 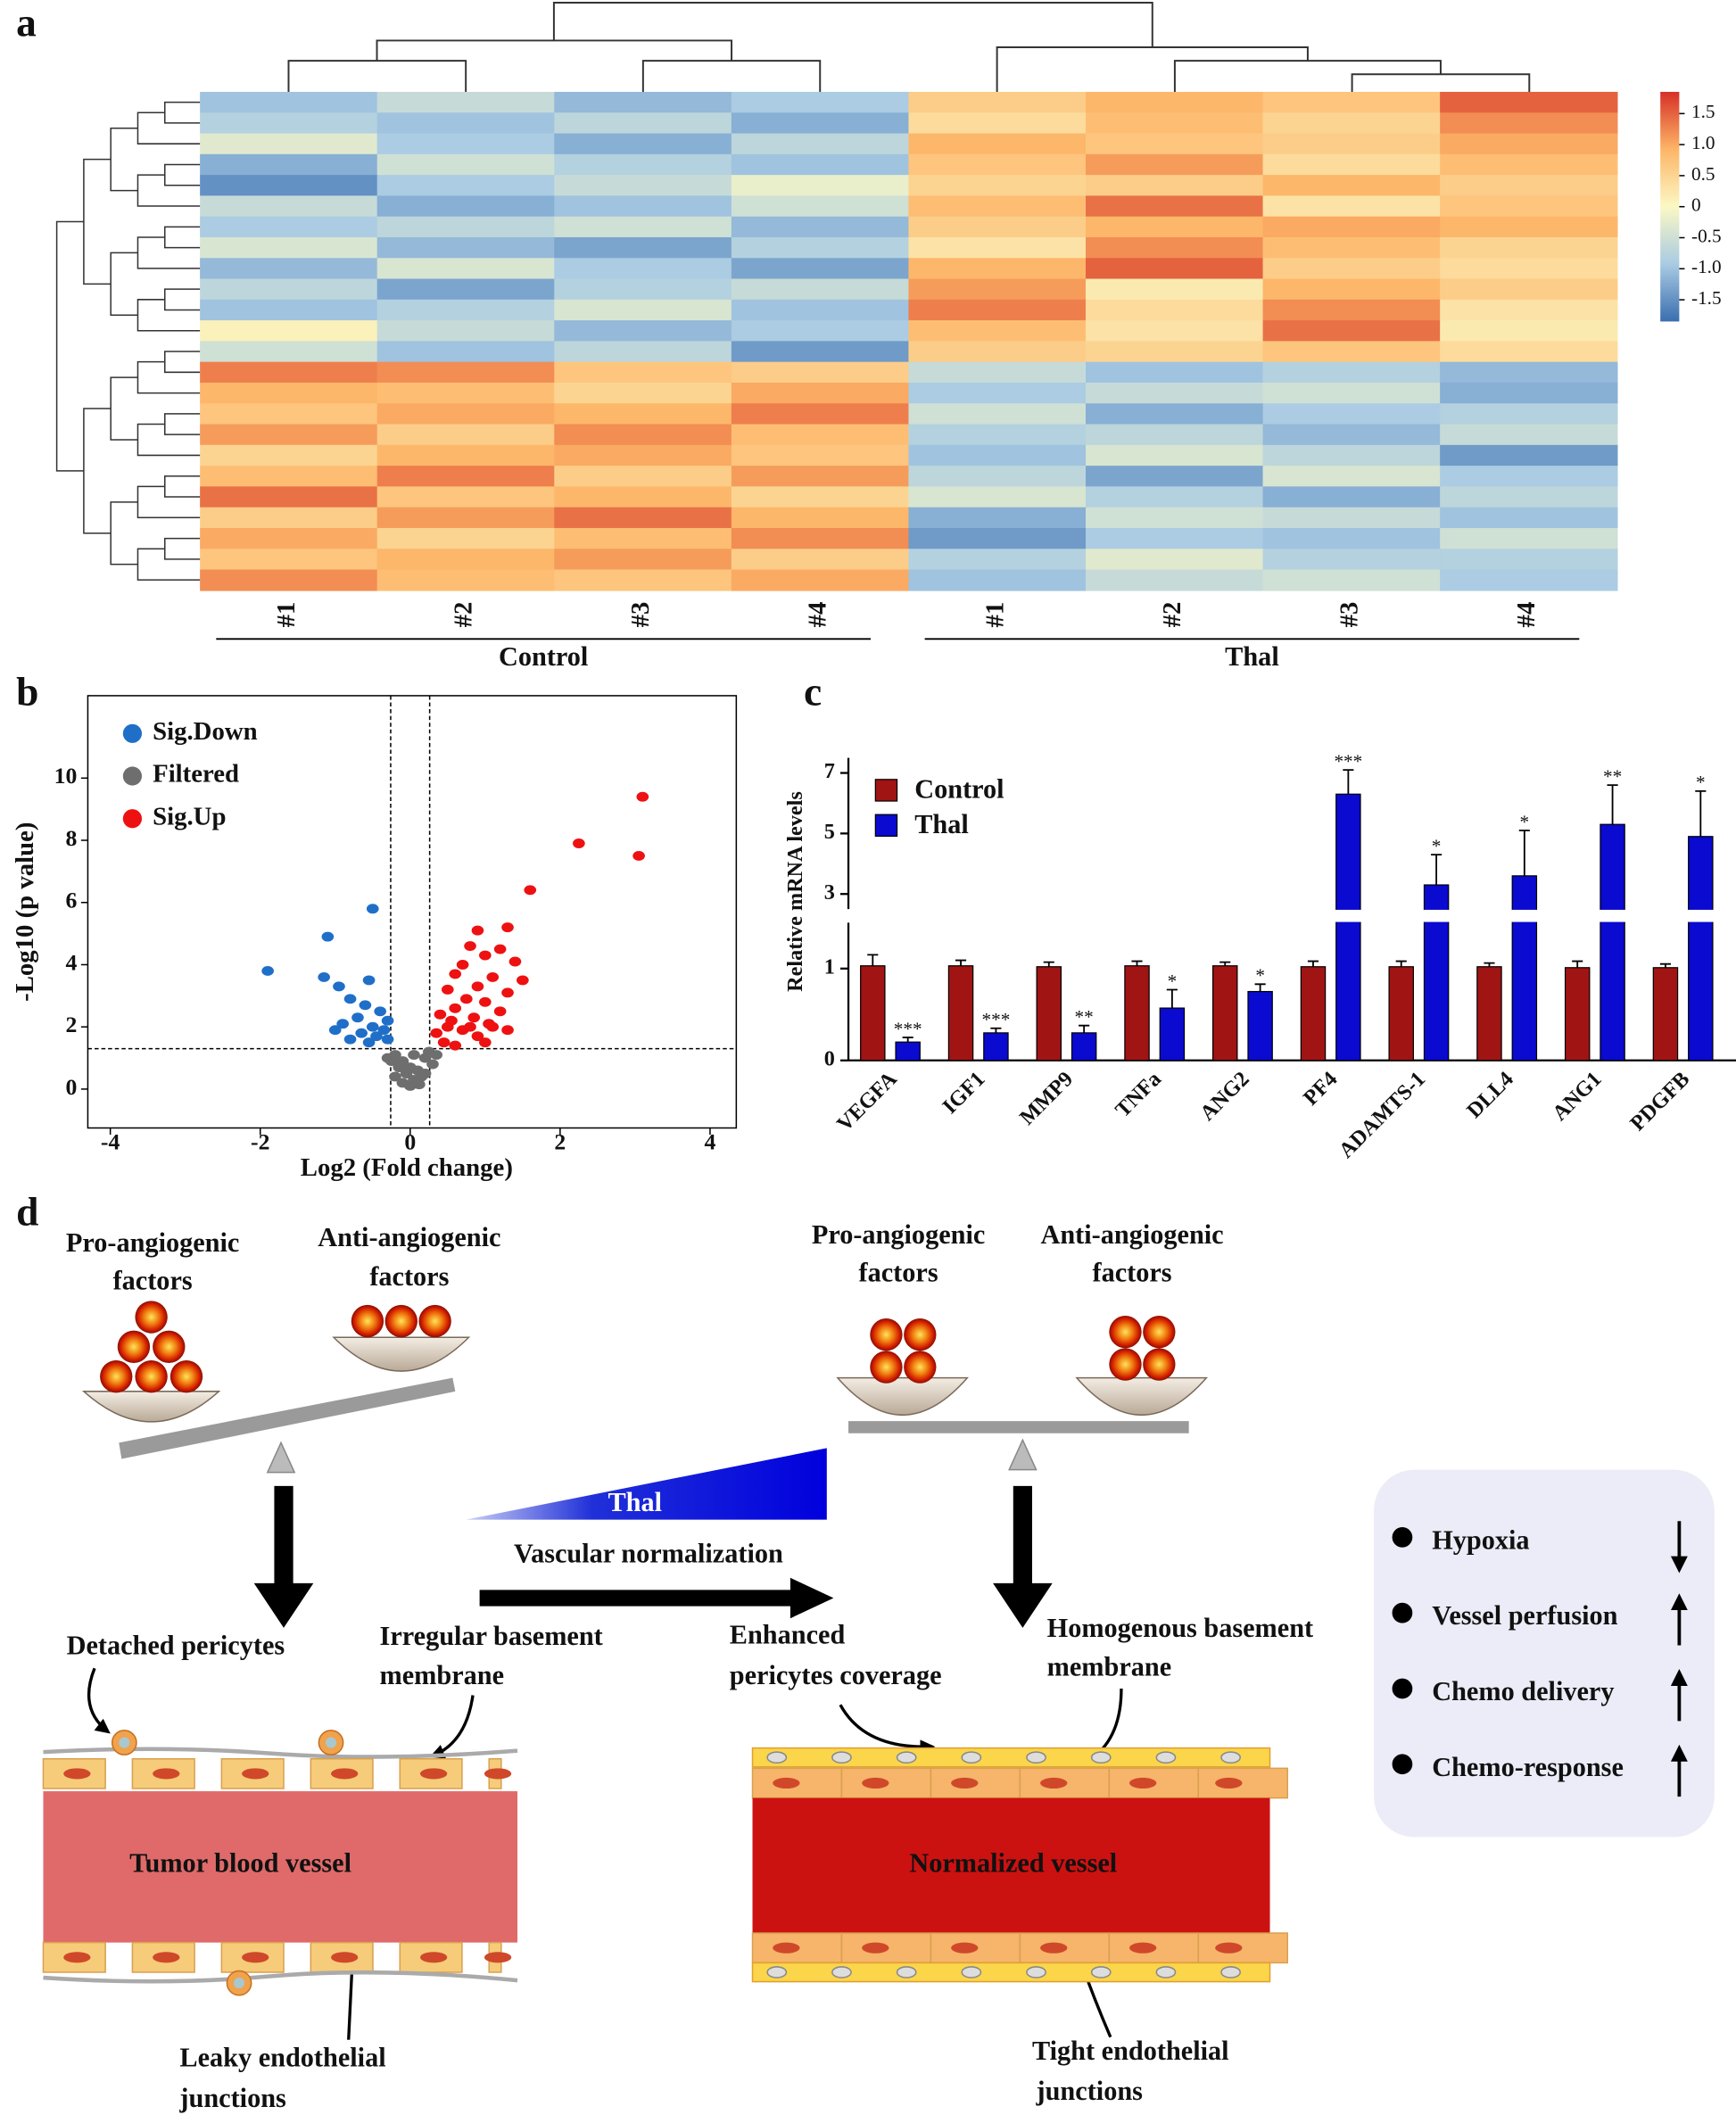 I want to click on label: Pro-angiogenic, so click(x=898, y=1235).